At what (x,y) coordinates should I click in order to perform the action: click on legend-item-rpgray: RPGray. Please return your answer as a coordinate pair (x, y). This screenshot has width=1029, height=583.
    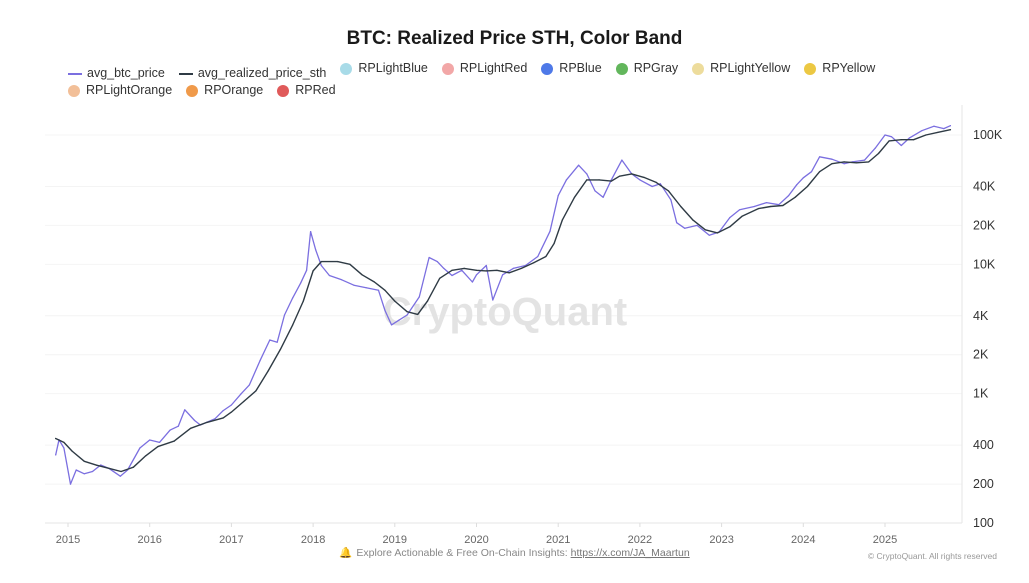
    Looking at the image, I should click on (646, 68).